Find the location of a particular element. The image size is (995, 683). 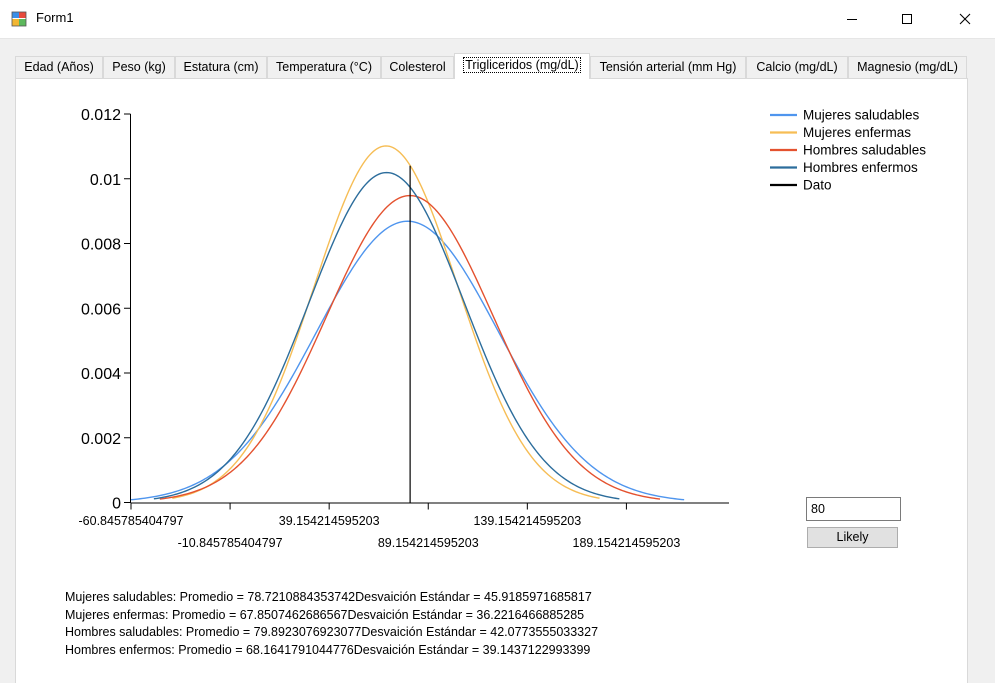

minimize-icon is located at coordinates (852, 19).